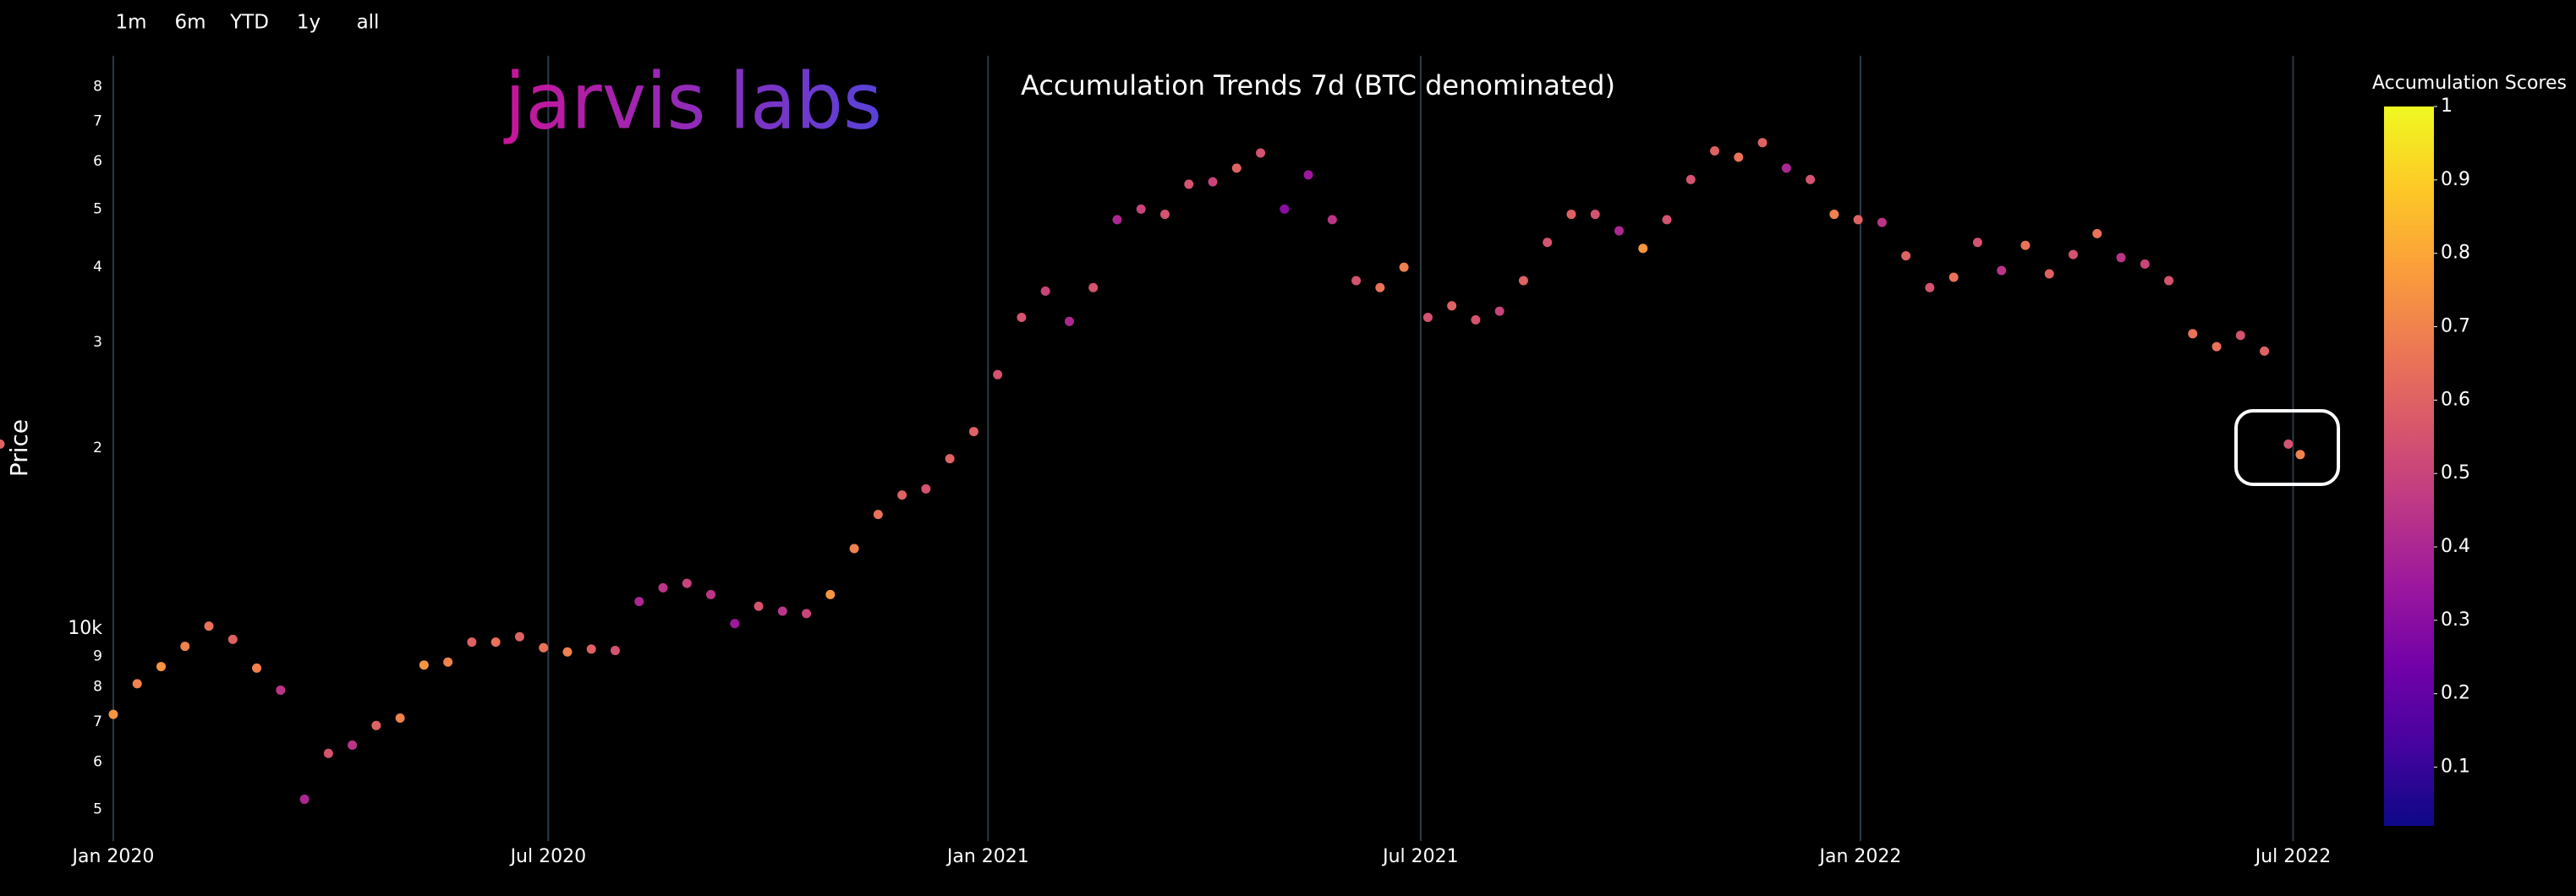 The image size is (2576, 896). Describe the element at coordinates (2447, 106) in the screenshot. I see `colorbar-tick-label: 1` at that location.